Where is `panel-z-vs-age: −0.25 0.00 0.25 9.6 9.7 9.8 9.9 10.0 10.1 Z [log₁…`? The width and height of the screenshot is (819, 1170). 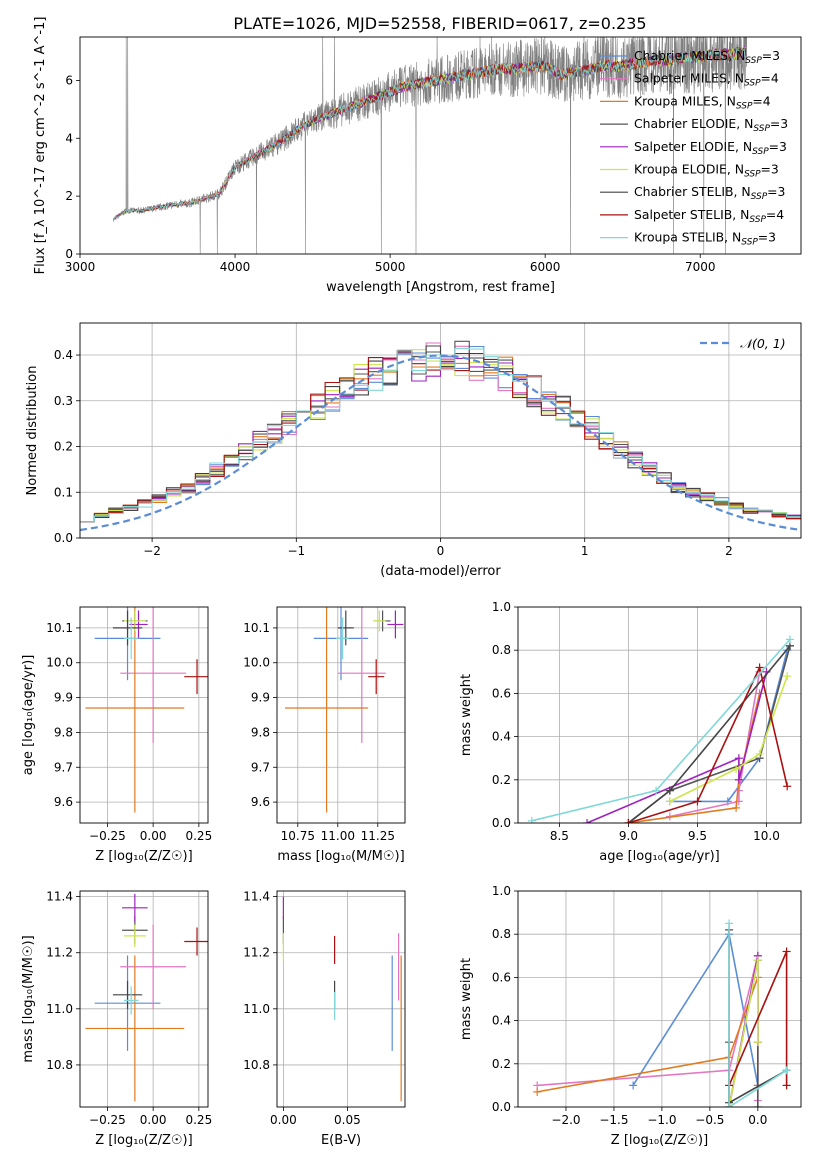
panel-z-vs-age: −0.25 0.00 0.25 9.6 9.7 9.8 9.9 10.0 10.1 Z [log₁… is located at coordinates (116, 735).